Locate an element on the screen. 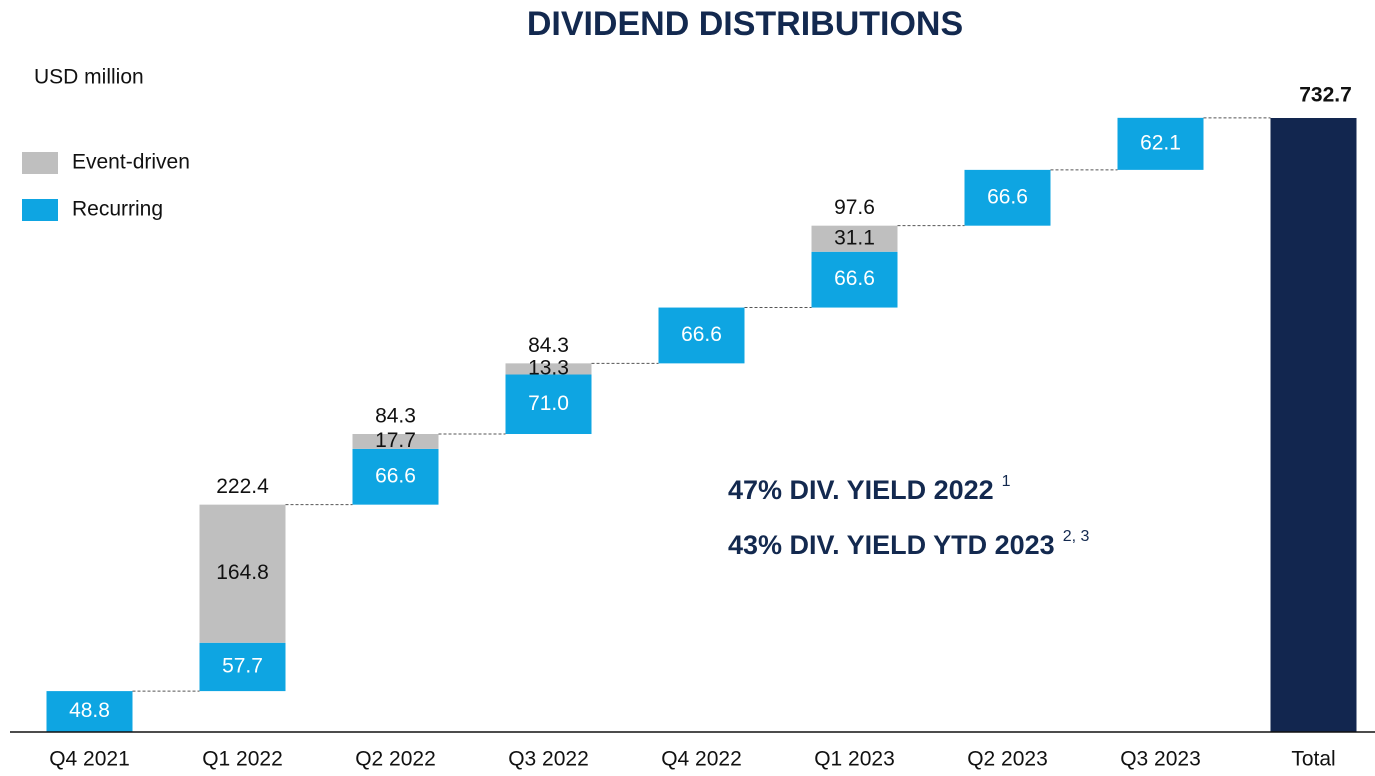 This screenshot has width=1375, height=776. annotation-text: 43% DIV. YIELD YTD 2023 is located at coordinates (891, 545).